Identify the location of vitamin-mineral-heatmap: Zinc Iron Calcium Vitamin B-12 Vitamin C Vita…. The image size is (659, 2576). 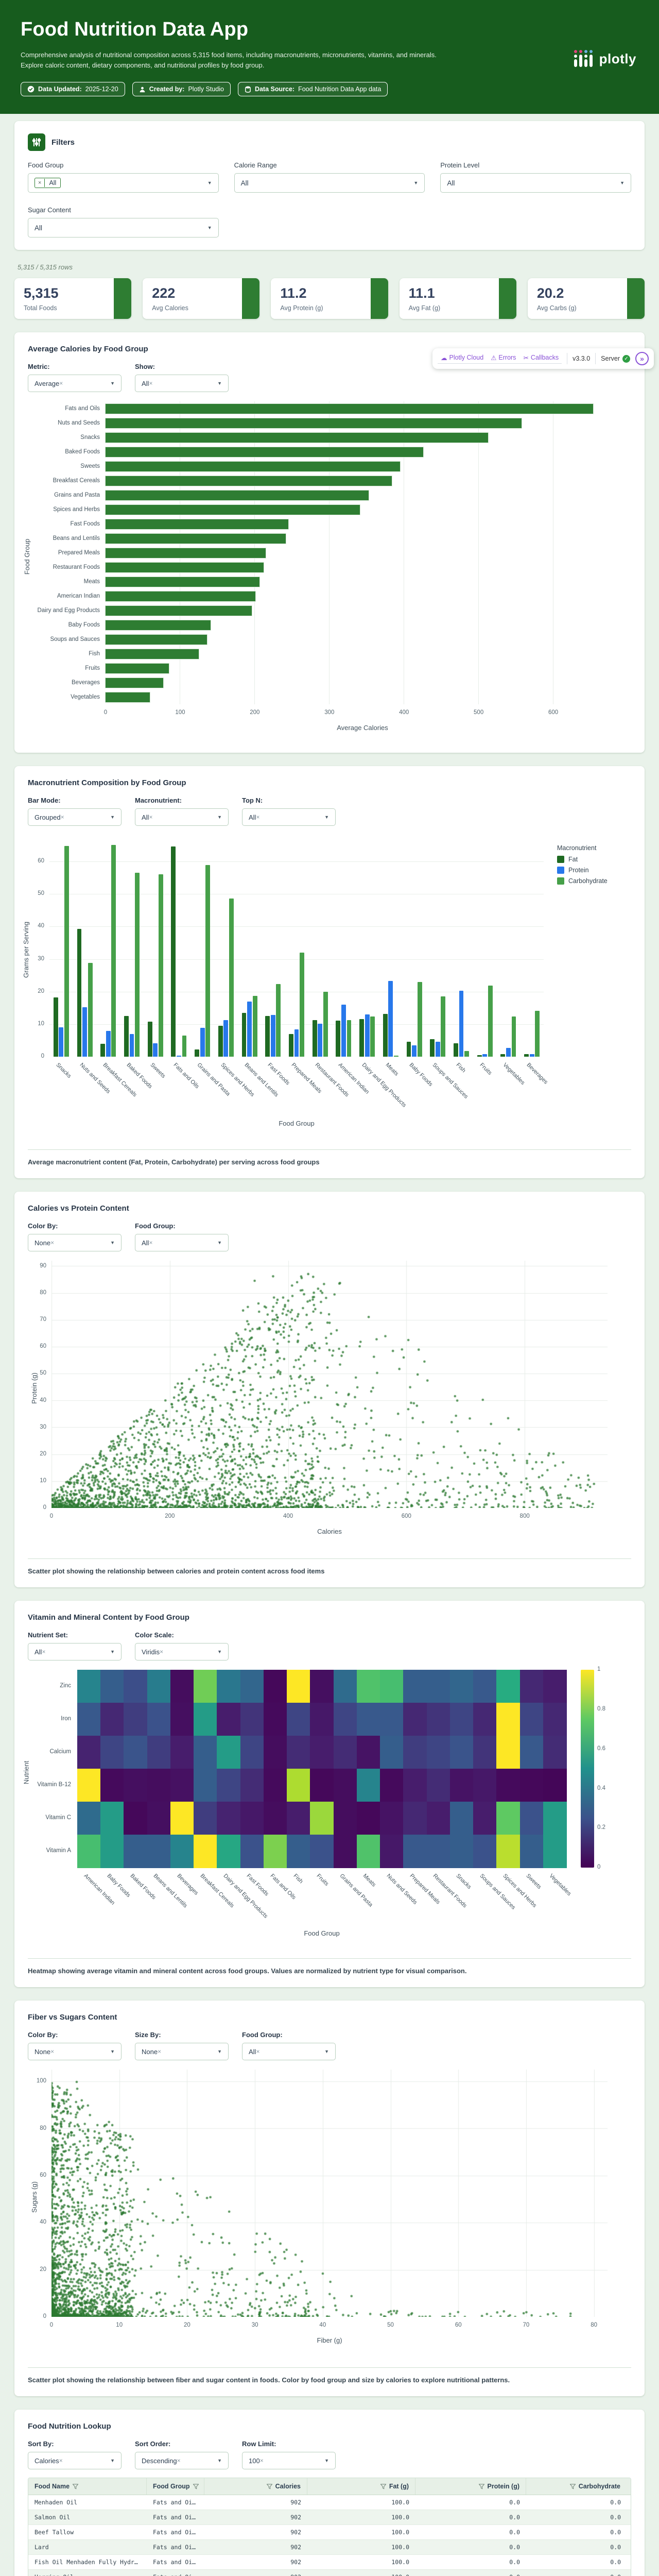
(327, 1807).